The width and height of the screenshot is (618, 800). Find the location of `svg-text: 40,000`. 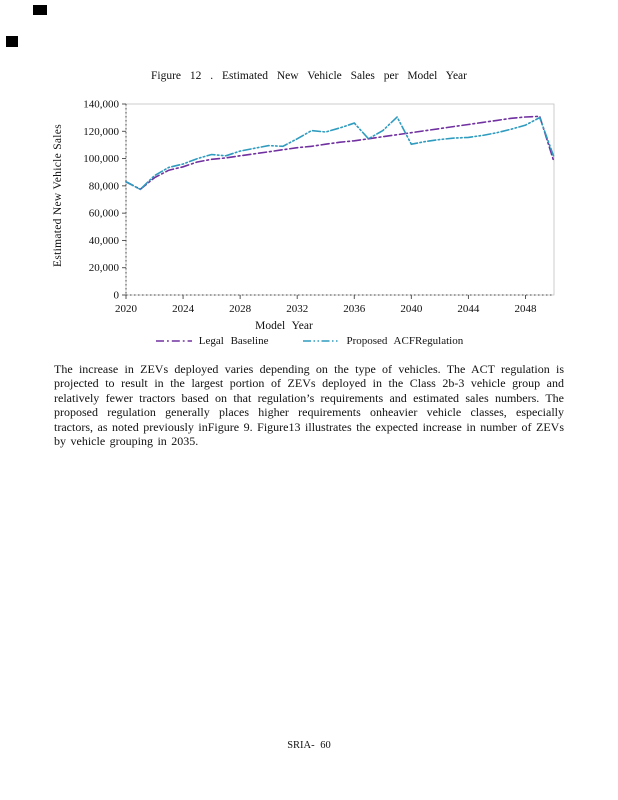

svg-text: 40,000 is located at coordinates (104, 241).